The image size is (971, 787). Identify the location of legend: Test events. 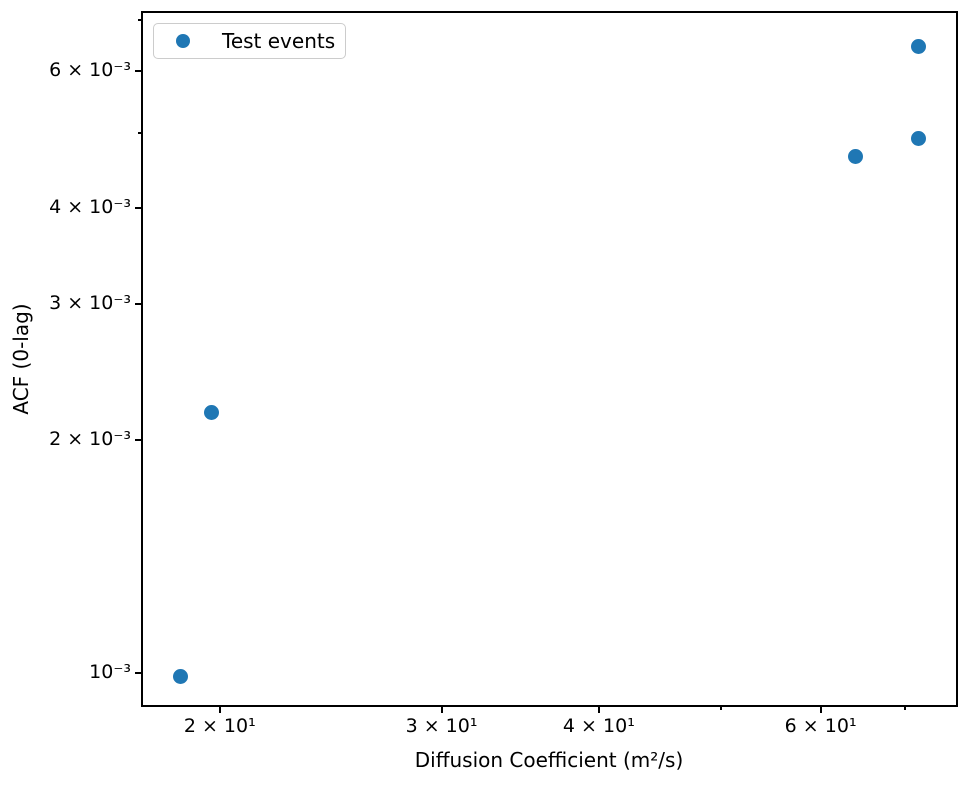
(249, 41).